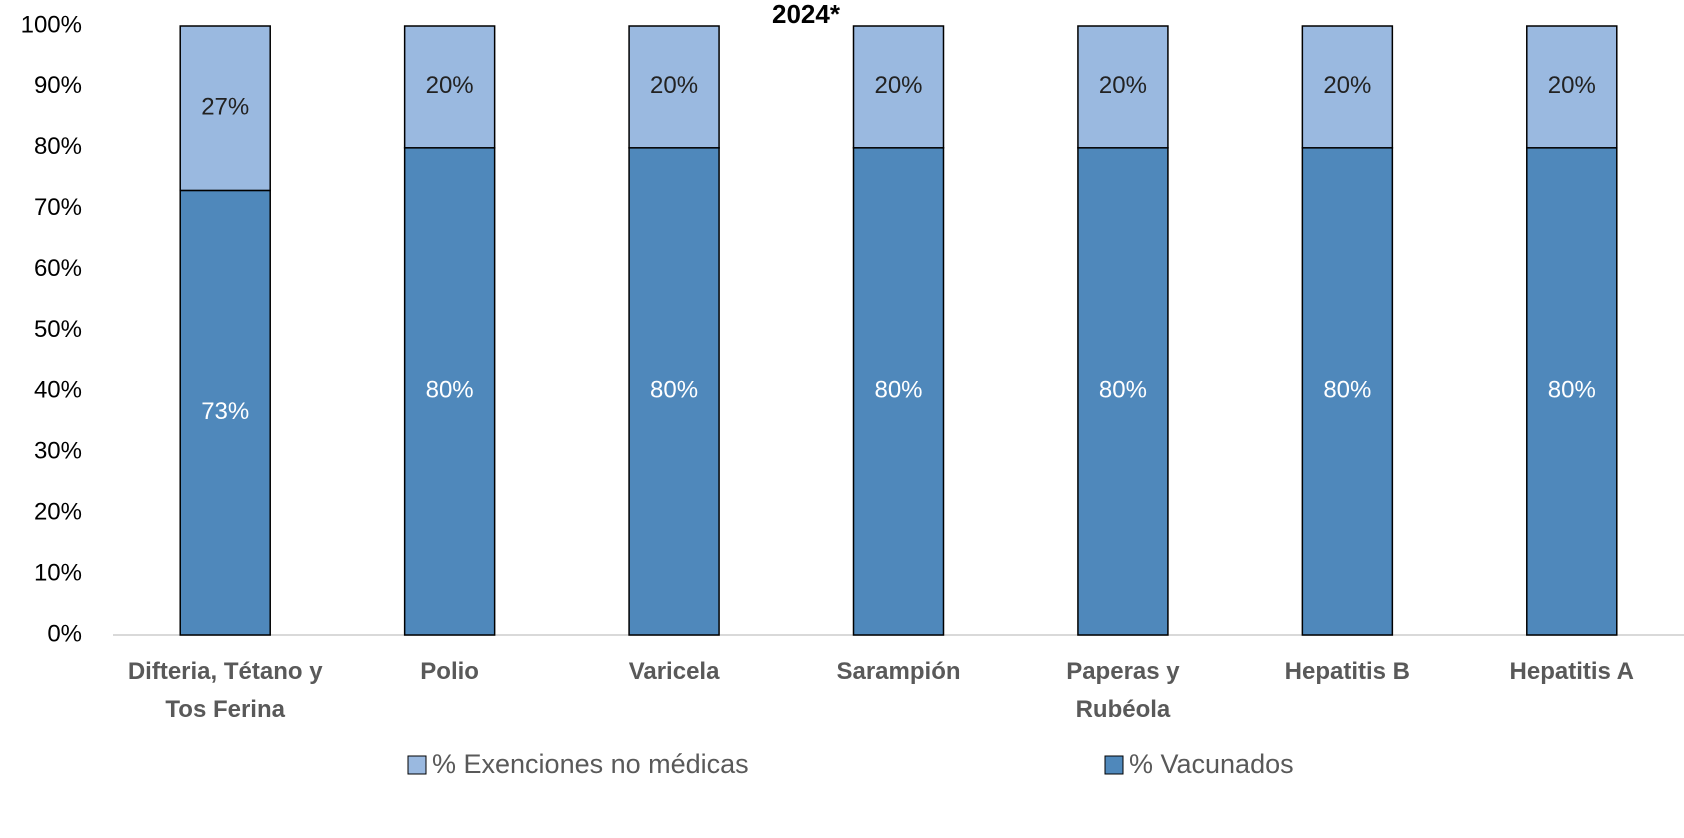  I want to click on x-tick-label: Sarampión, so click(898, 671).